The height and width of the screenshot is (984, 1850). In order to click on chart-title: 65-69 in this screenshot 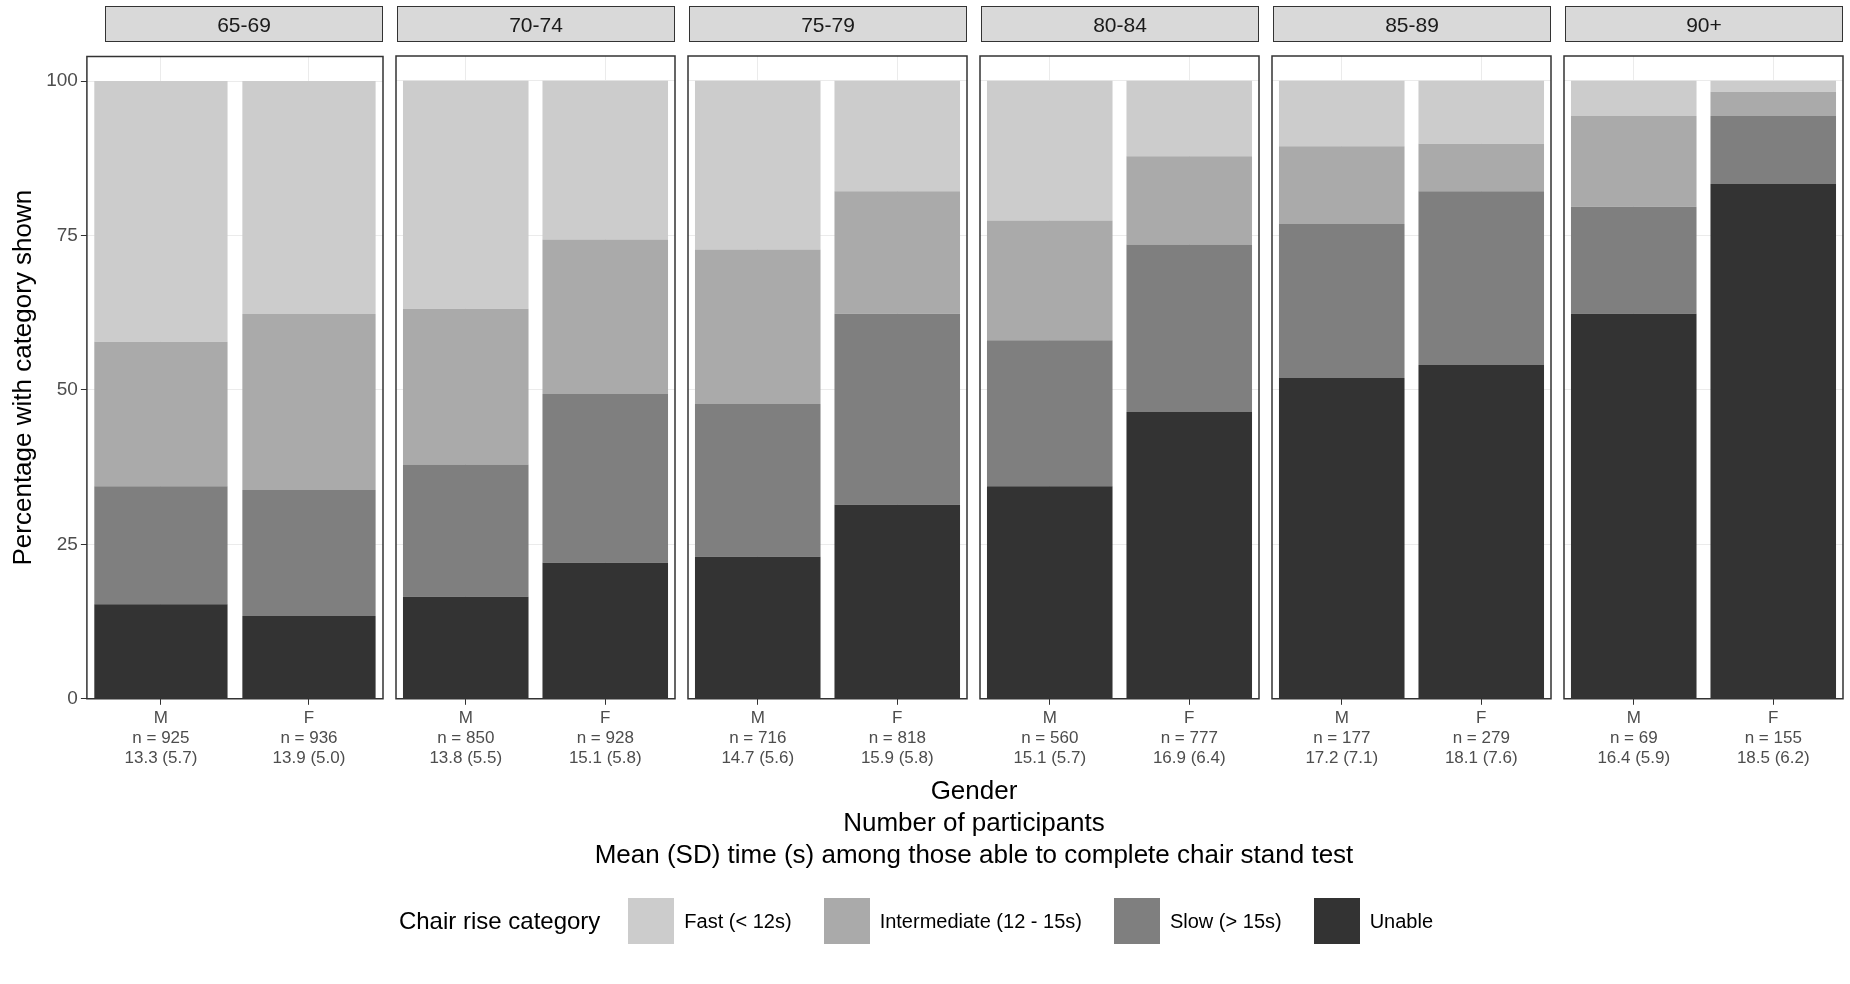, I will do `click(244, 24)`.